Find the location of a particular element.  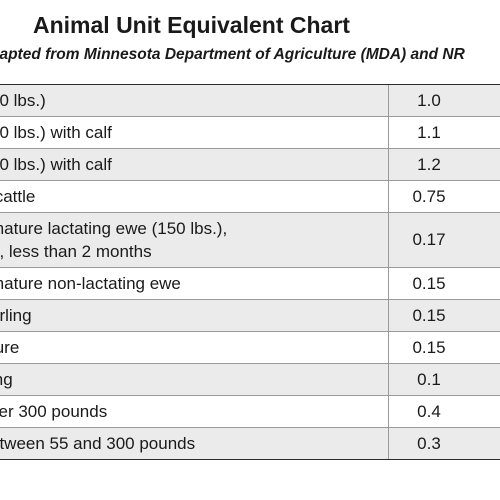

animal-type-text: 00 lbs.) is located at coordinates (23, 100).